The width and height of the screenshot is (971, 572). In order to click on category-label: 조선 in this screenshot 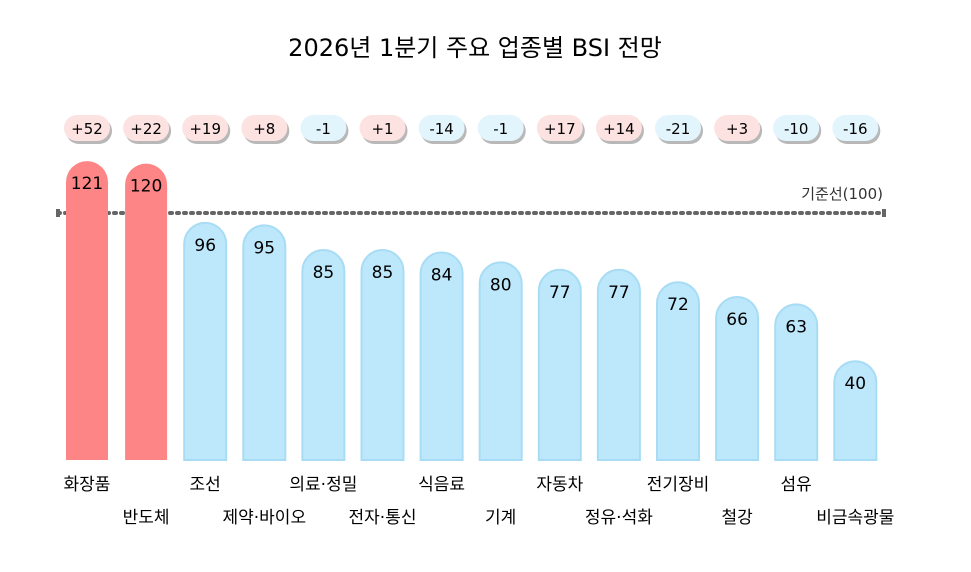, I will do `click(205, 485)`.